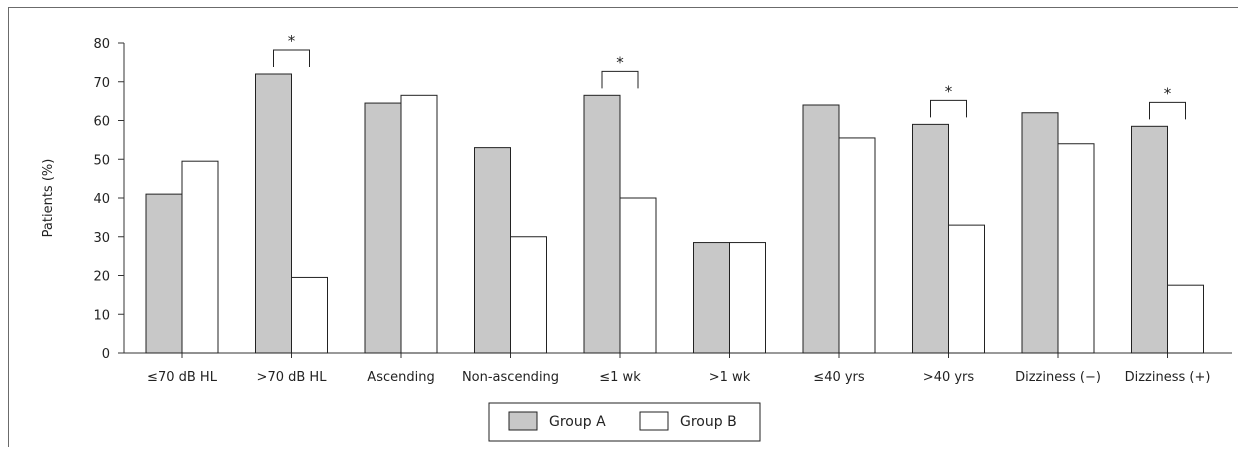  I want to click on y-tick-label: 60, so click(101, 122).